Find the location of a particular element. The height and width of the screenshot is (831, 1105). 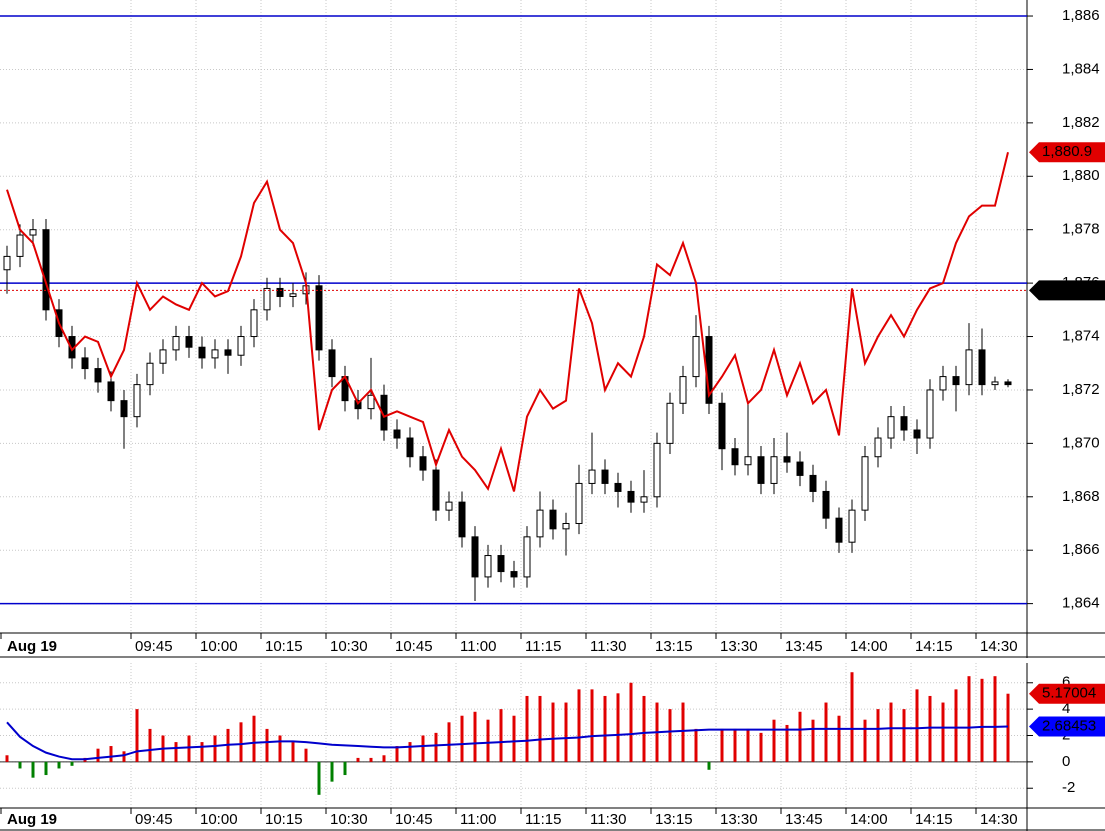

y-tick-label: 1,872 is located at coordinates (1081, 389).